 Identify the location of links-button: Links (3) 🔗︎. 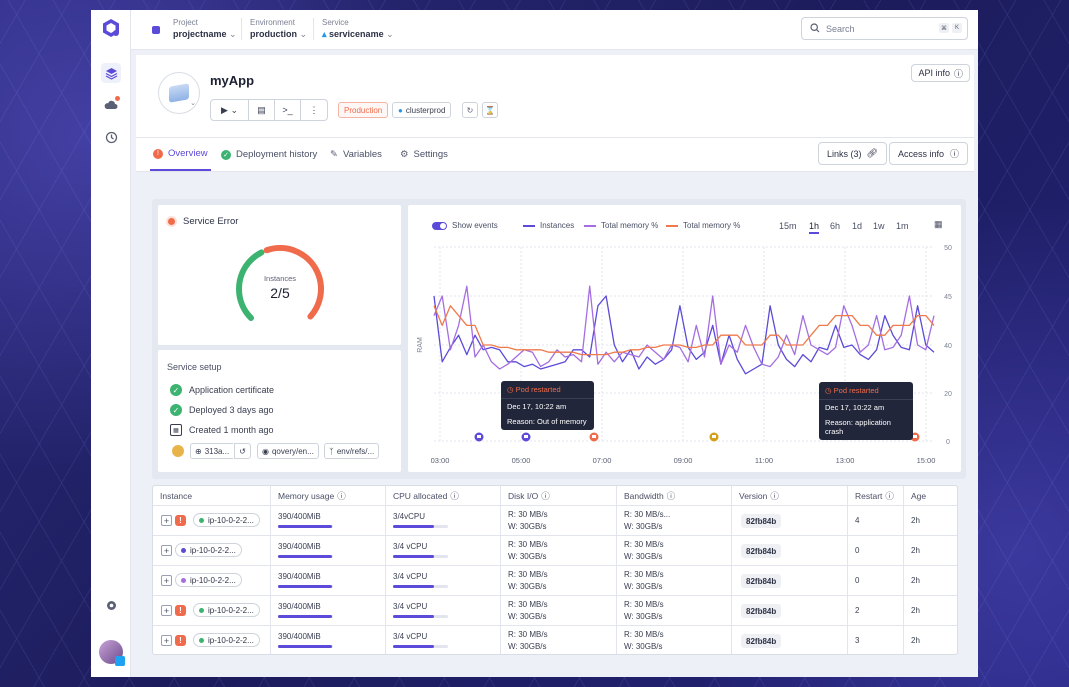
(852, 153).